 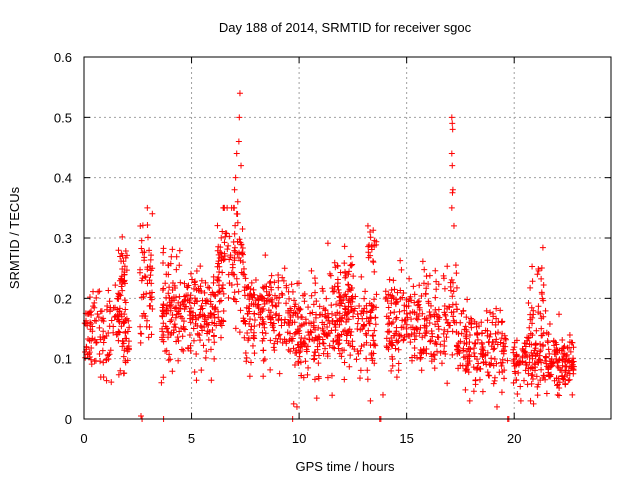 What do you see at coordinates (68, 419) in the screenshot?
I see `y-tick-label: 0` at bounding box center [68, 419].